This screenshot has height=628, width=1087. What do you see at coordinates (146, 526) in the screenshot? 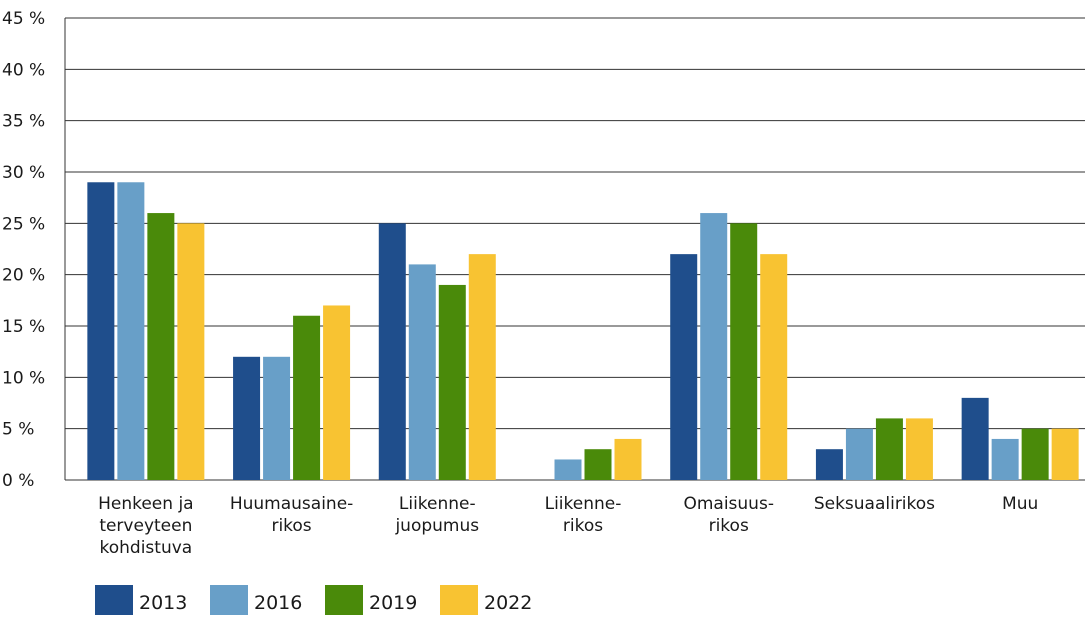
I see `x-tick-label: Henkeen ja terveyteen kohdistuva` at bounding box center [146, 526].